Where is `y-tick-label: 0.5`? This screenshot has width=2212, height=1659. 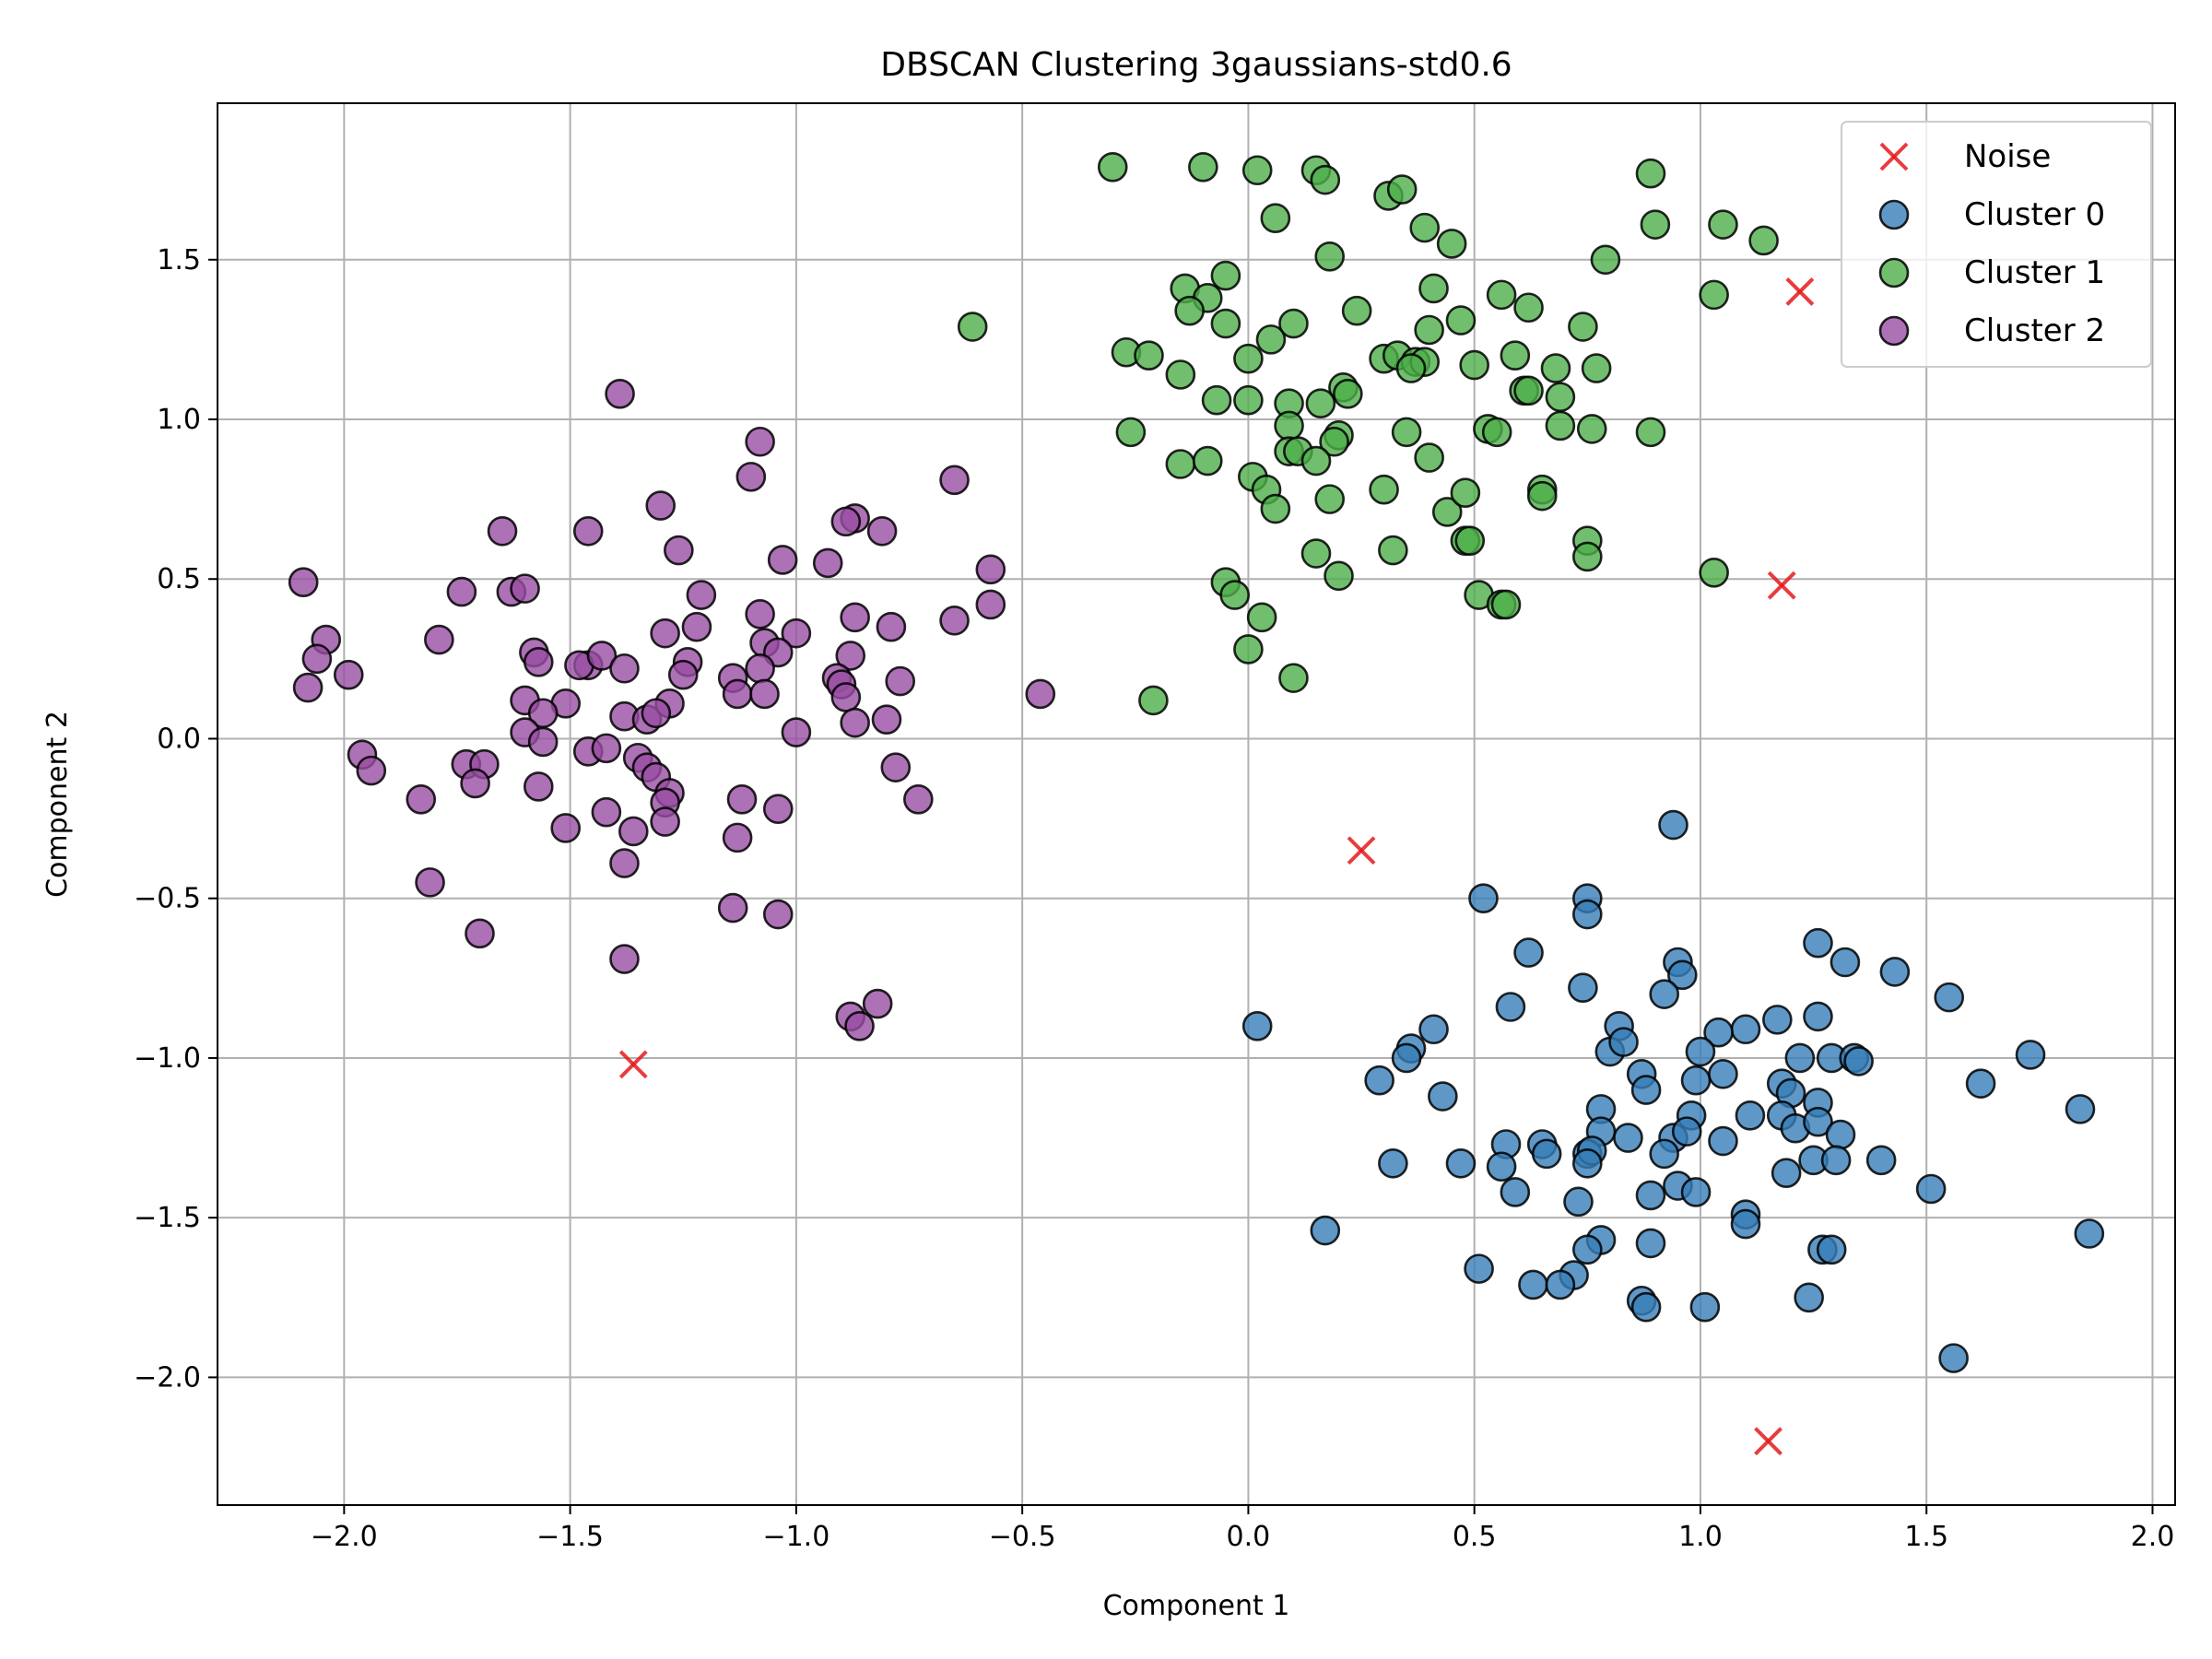 y-tick-label: 0.5 is located at coordinates (179, 579).